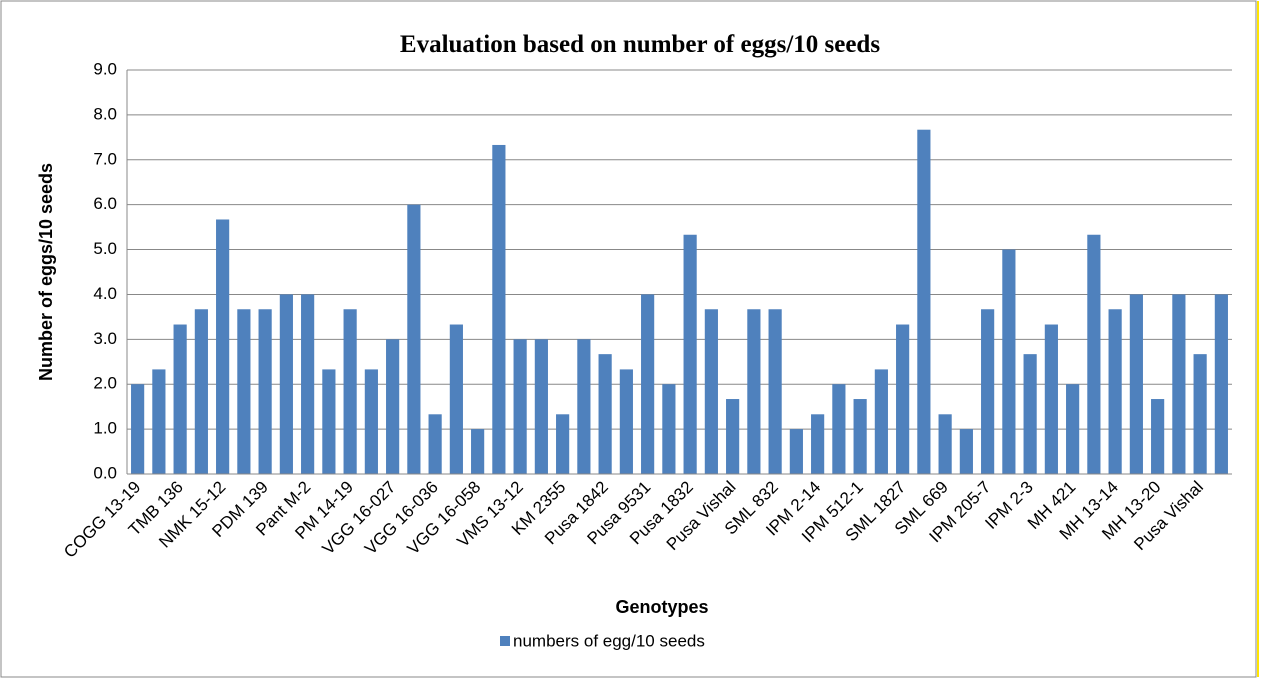 The image size is (1262, 680). I want to click on y-tick-label: 6.0, so click(105, 203).